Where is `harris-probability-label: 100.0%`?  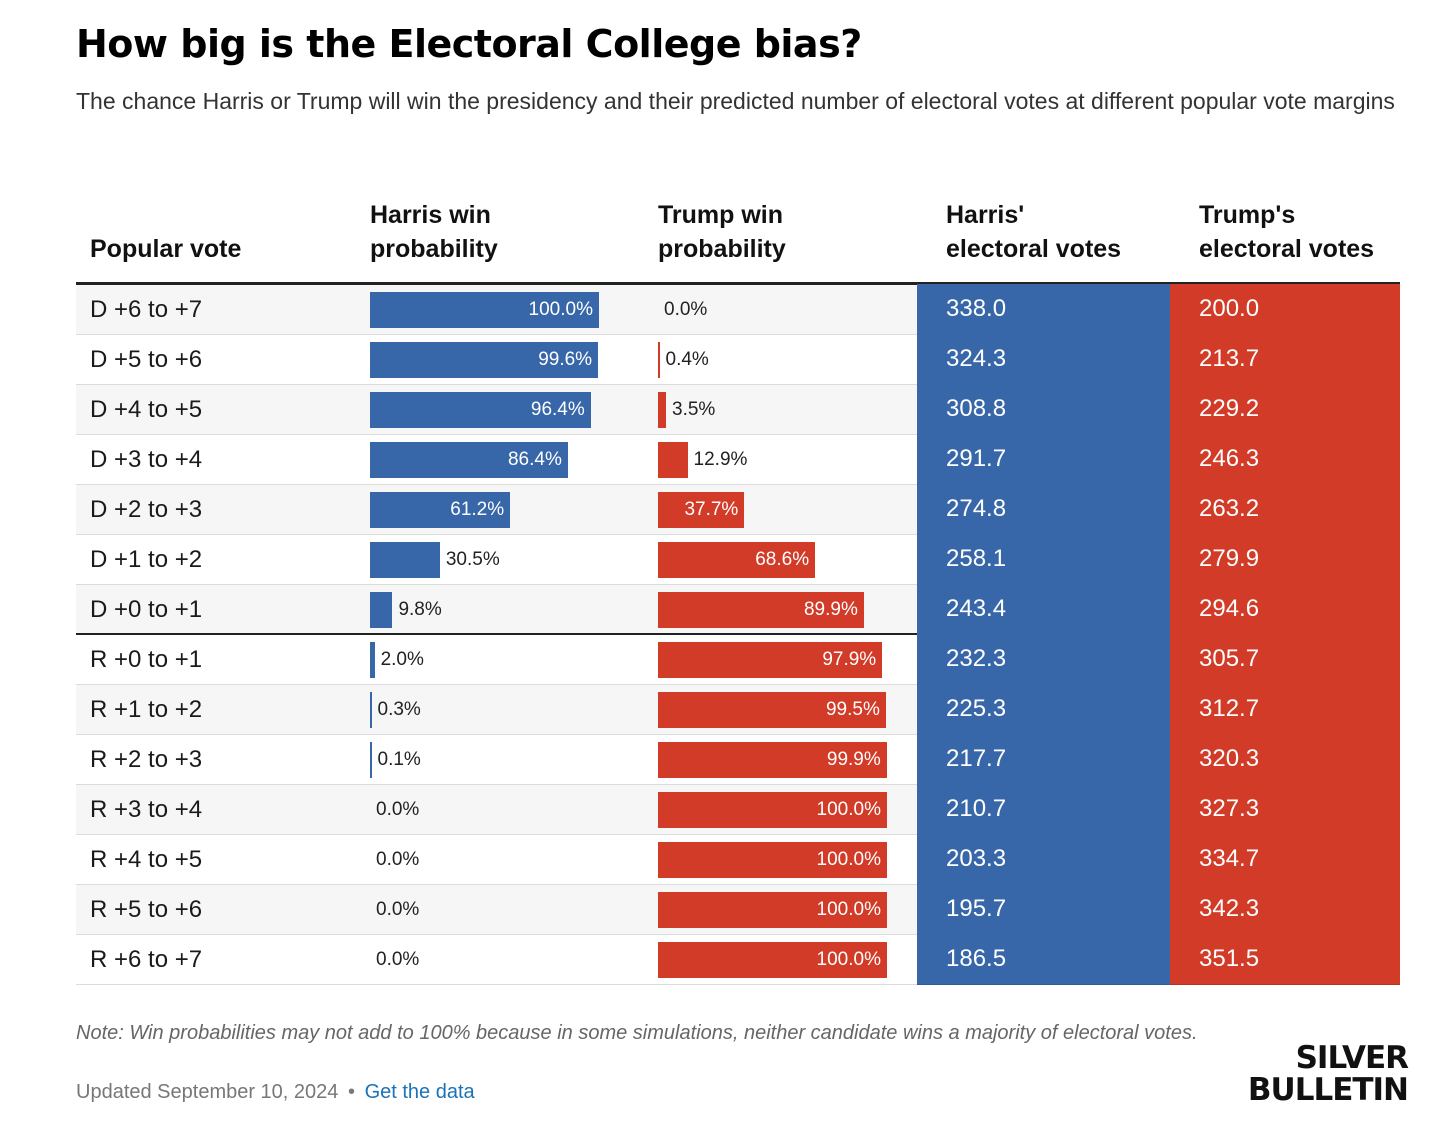
harris-probability-label: 100.0% is located at coordinates (560, 309).